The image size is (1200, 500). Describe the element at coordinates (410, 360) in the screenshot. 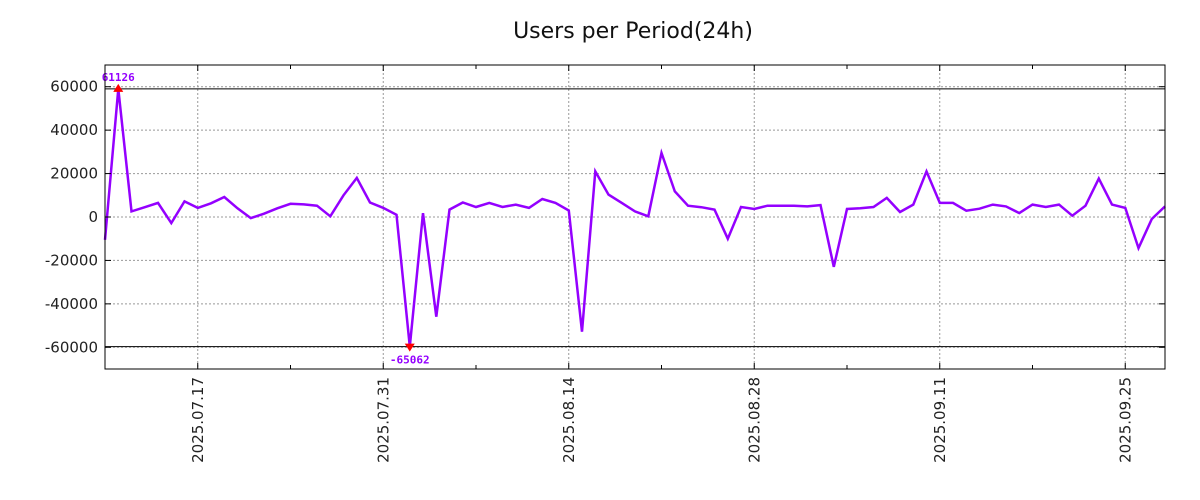

I see `min-label: -65062` at that location.